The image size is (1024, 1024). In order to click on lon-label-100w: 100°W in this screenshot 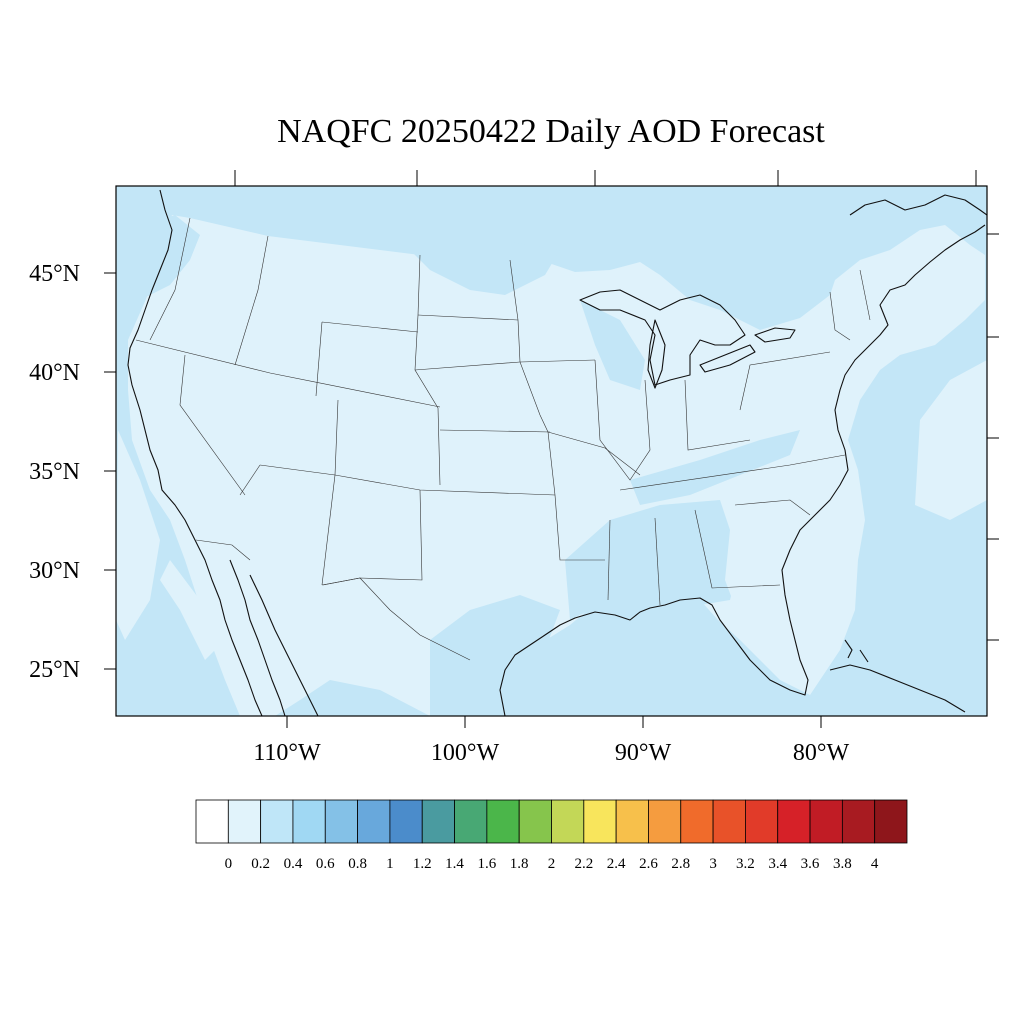, I will do `click(465, 753)`.